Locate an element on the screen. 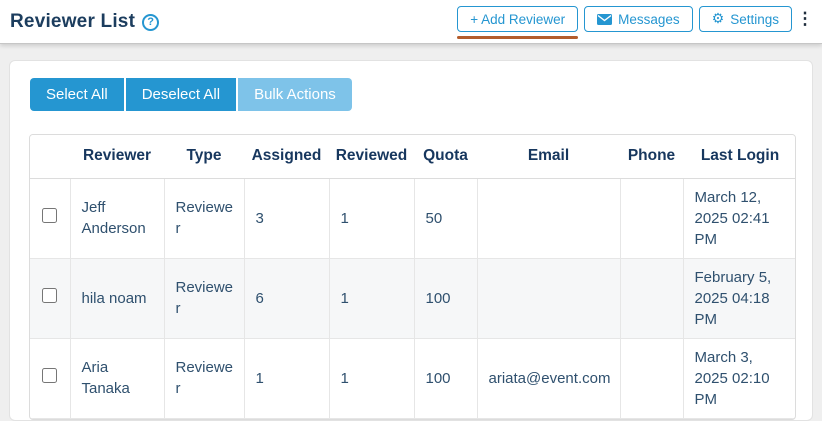  cell-reviewer: Jeff Anderson is located at coordinates (117, 218).